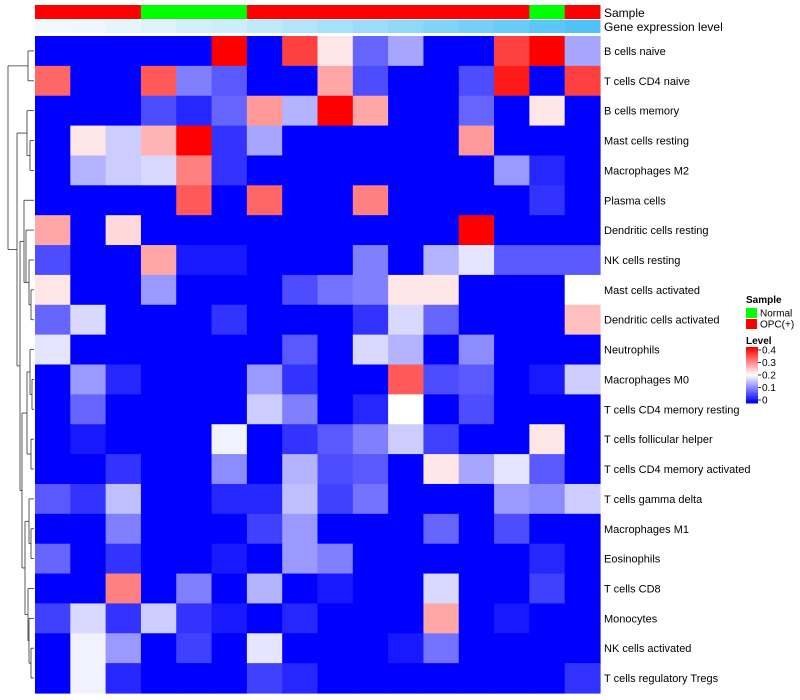 This screenshot has height=700, width=800. What do you see at coordinates (658, 440) in the screenshot?
I see `row-label: T cells follicular helper` at bounding box center [658, 440].